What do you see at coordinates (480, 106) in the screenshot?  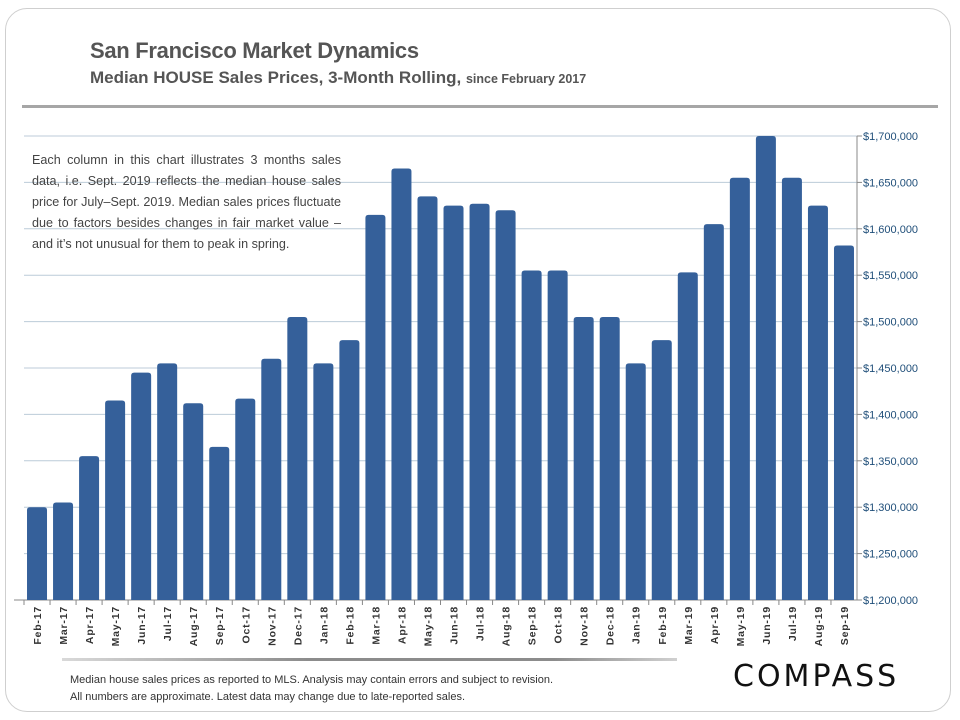 I see `header-divider` at bounding box center [480, 106].